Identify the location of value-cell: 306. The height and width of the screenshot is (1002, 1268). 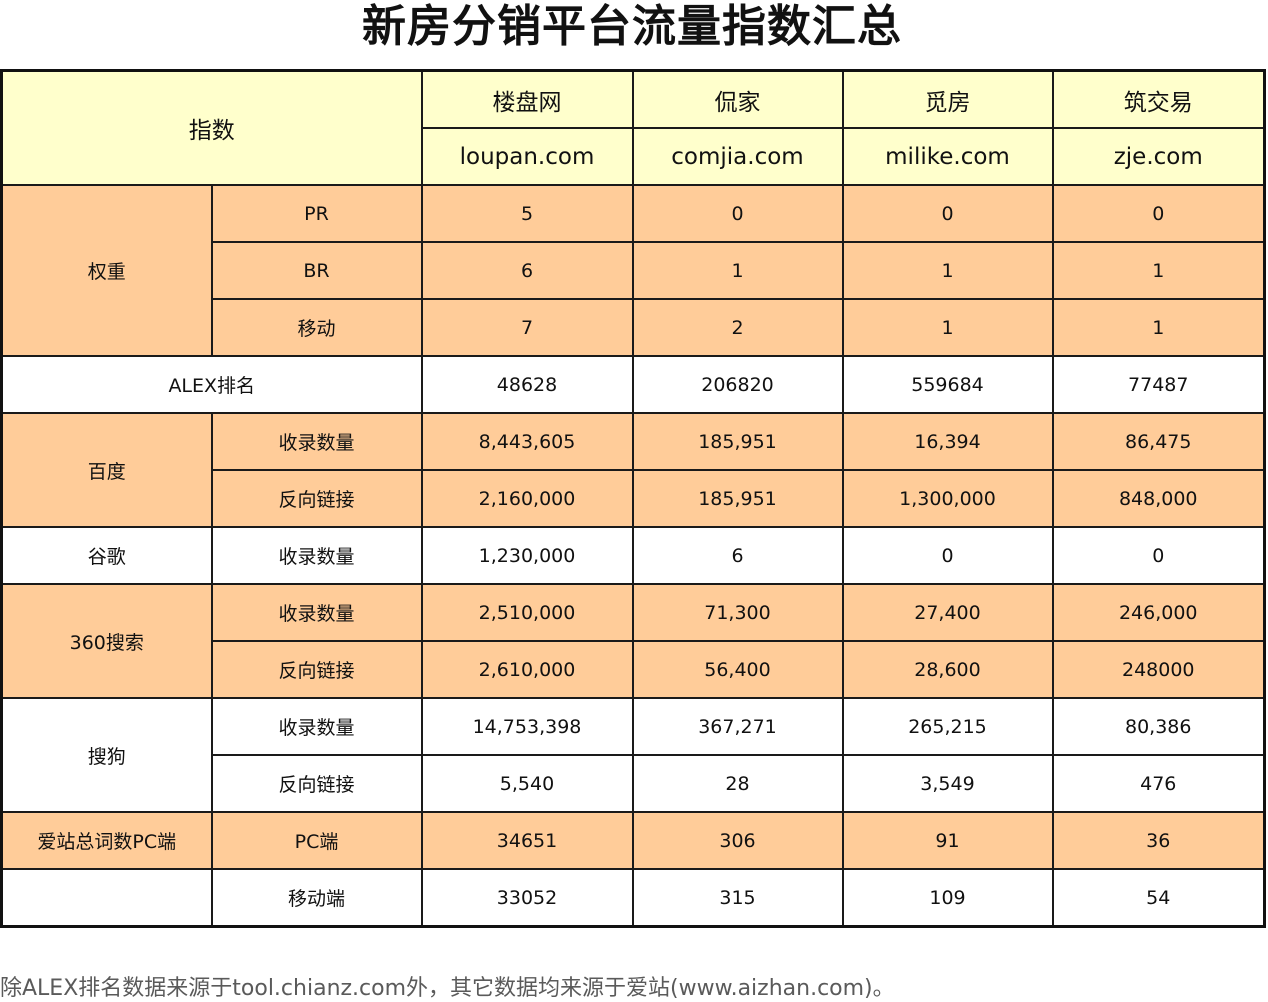
(737, 840).